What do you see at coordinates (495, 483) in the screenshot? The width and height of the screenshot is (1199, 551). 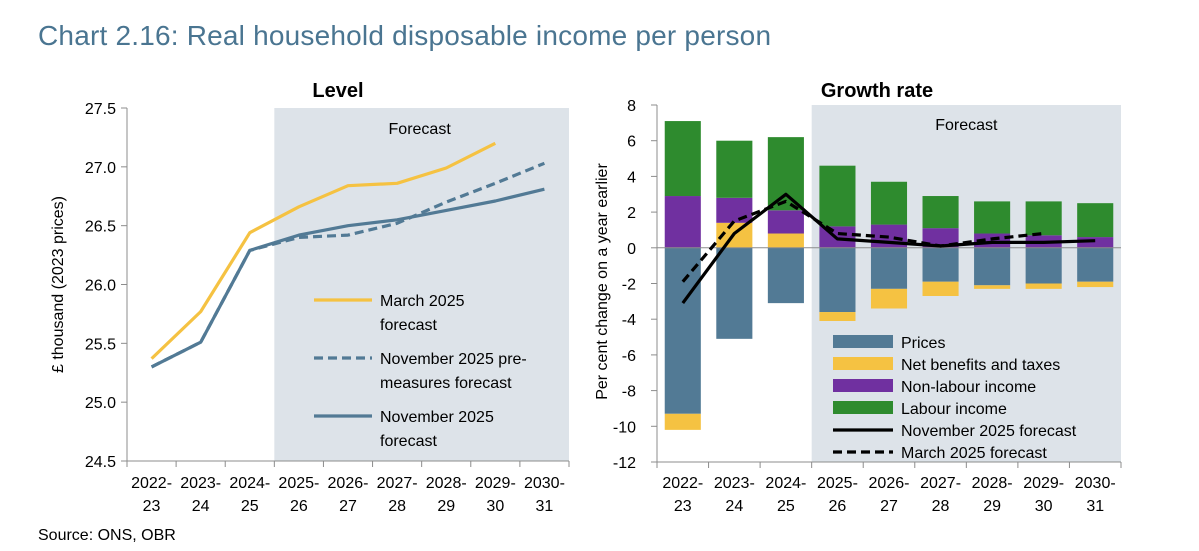 I see `level-x-tick-label: 2029-` at bounding box center [495, 483].